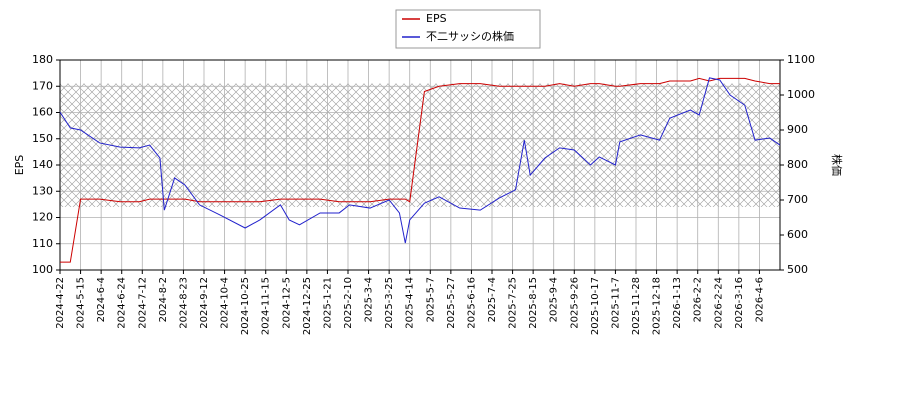 This screenshot has width=900, height=404. What do you see at coordinates (42, 217) in the screenshot?
I see `y-tick-label: 120` at bounding box center [42, 217].